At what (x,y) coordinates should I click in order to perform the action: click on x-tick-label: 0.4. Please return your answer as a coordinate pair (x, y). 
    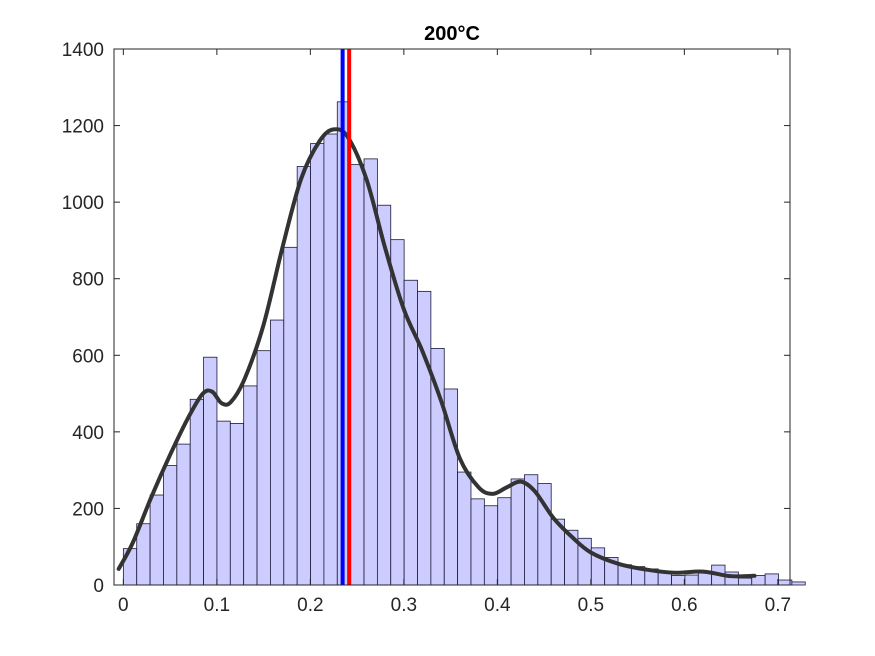
    Looking at the image, I should click on (497, 605).